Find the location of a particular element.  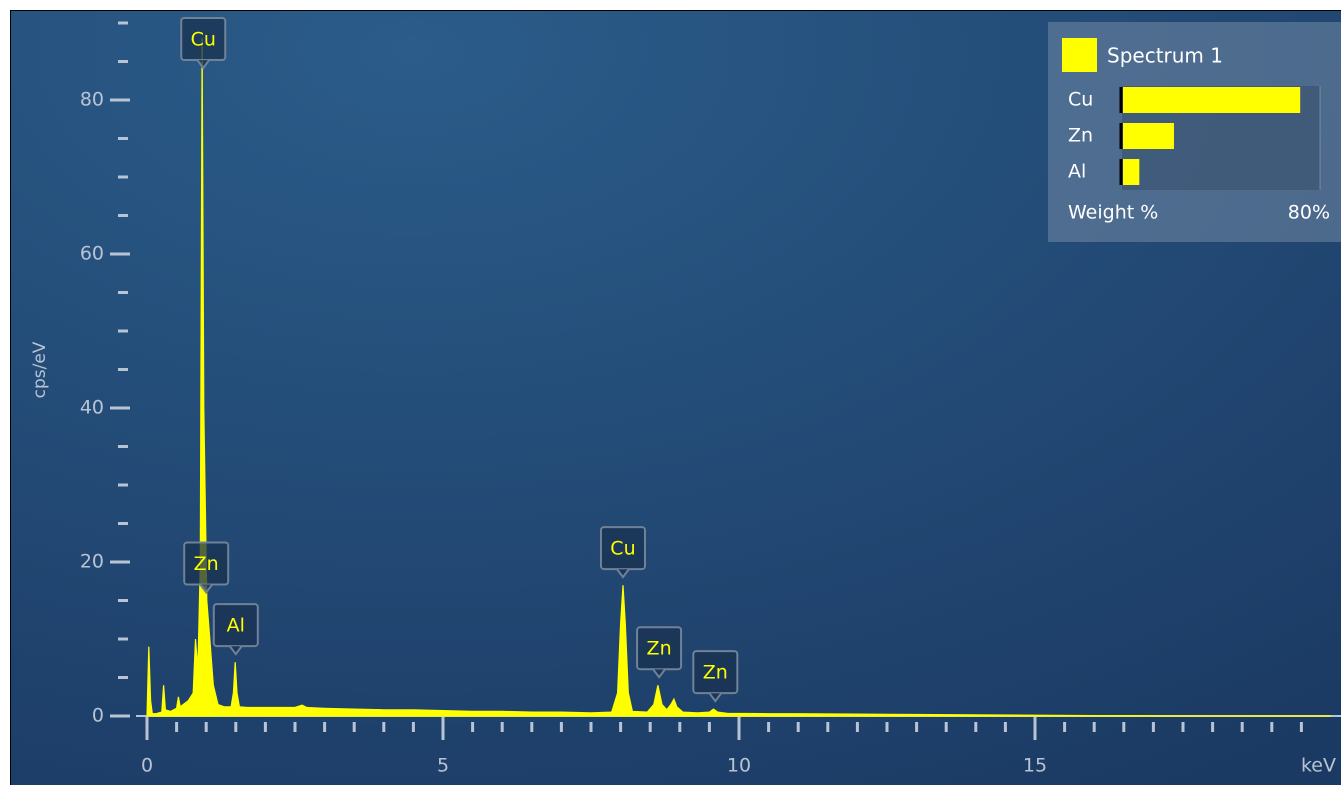

legend-swatch is located at coordinates (1079, 55).